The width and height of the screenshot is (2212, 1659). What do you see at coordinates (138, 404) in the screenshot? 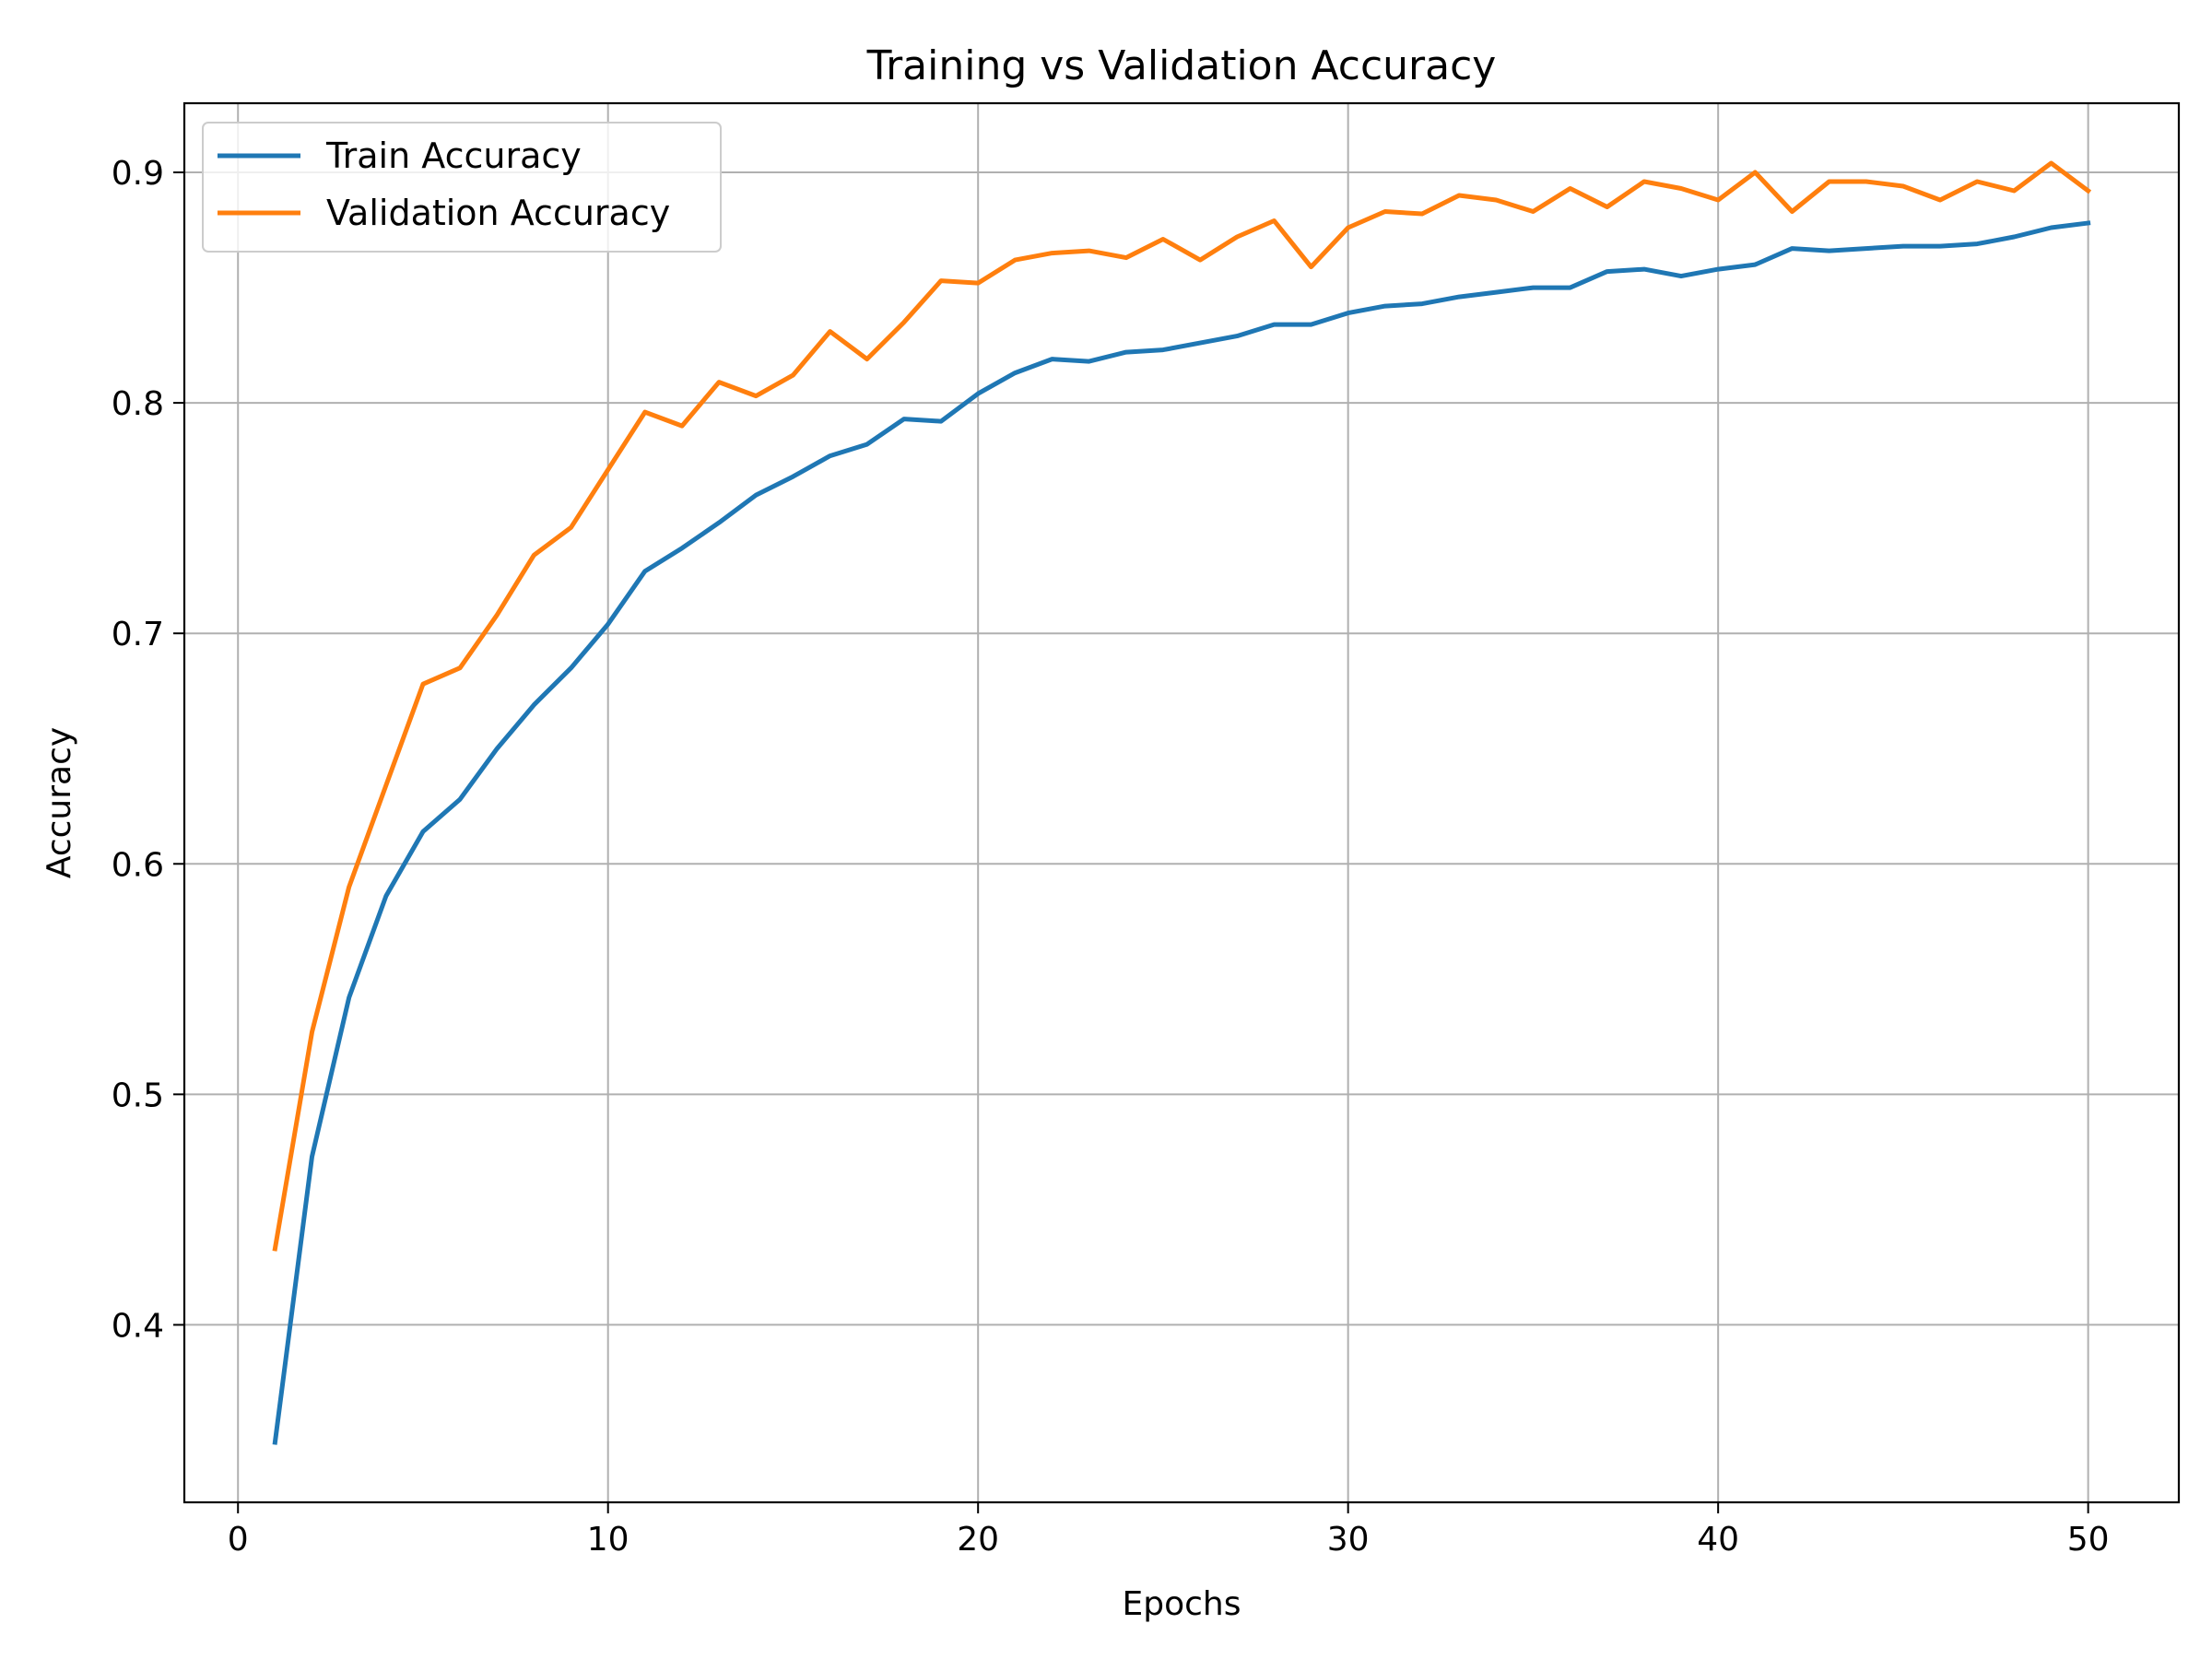
I see `y-tick-label: 0.8` at bounding box center [138, 404].